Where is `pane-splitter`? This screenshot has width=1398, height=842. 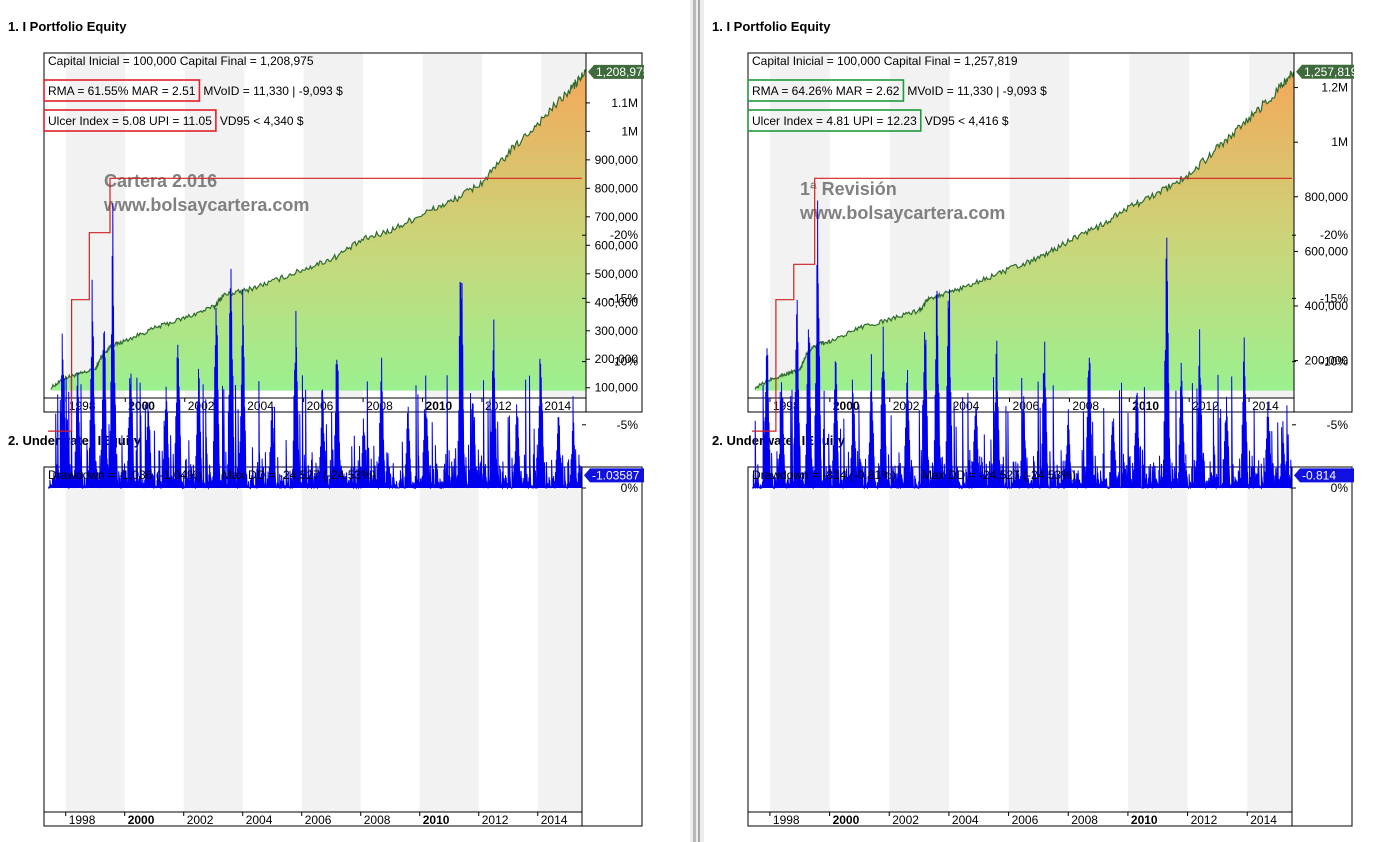
pane-splitter is located at coordinates (697, 421).